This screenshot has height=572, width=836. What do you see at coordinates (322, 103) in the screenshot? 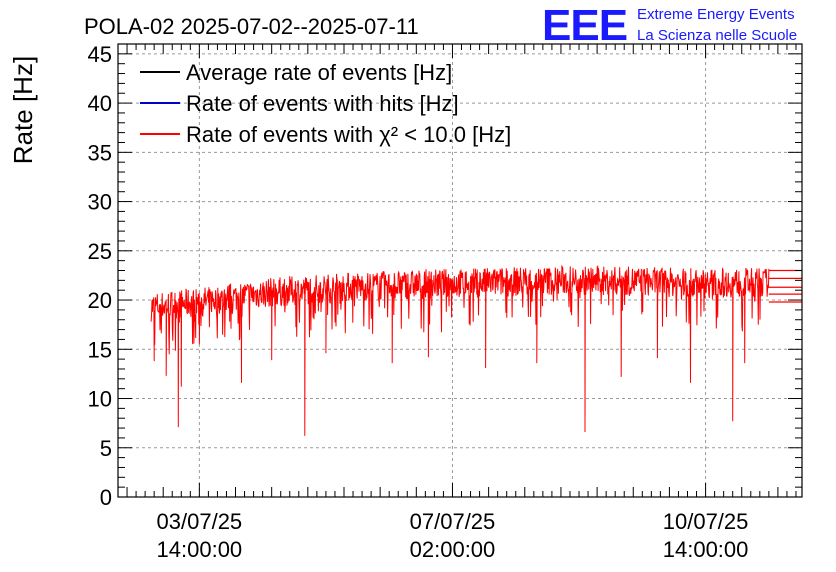
I see `legend-label-hits: Rate of events with hits [Hz]` at bounding box center [322, 103].